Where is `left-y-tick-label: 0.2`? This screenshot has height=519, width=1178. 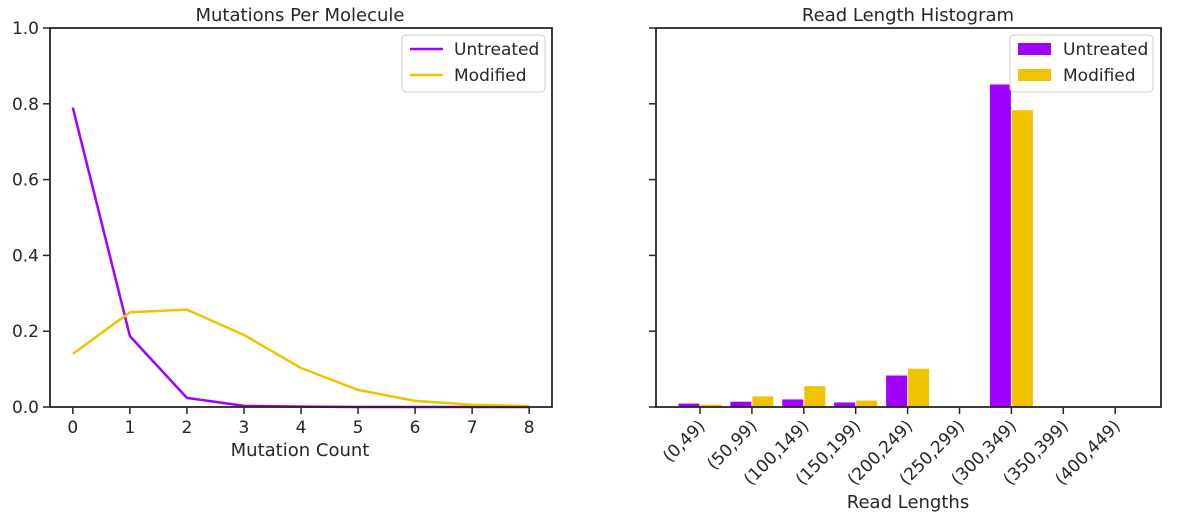
left-y-tick-label: 0.2 is located at coordinates (25, 332).